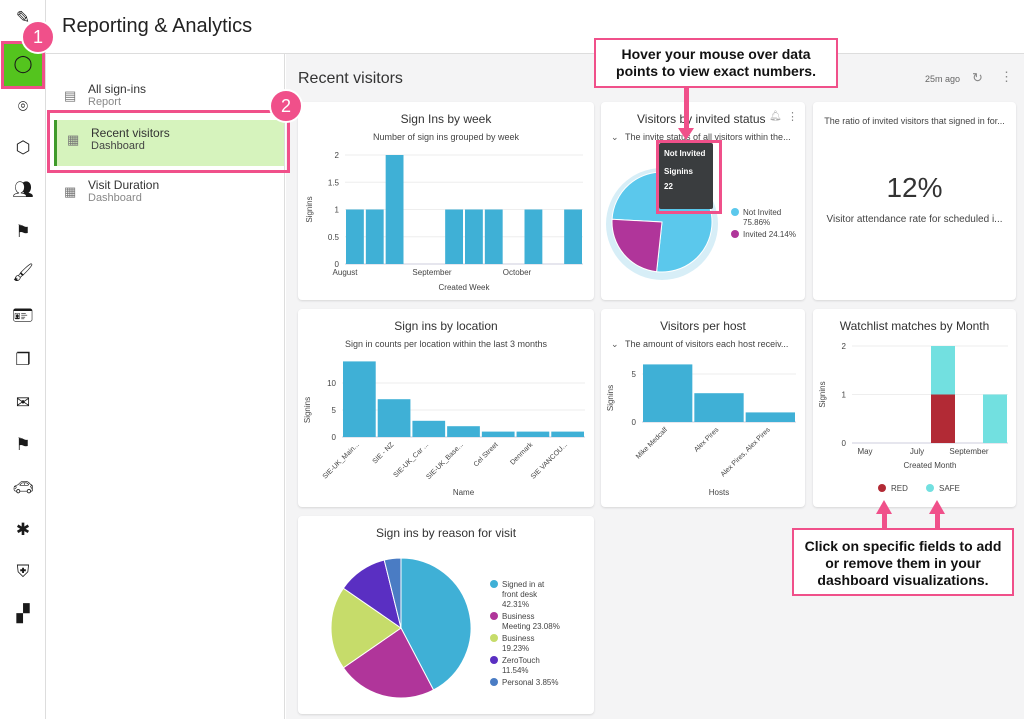 Image resolution: width=1024 pixels, height=719 pixels. I want to click on x-tick-label: SIE - NZ, so click(384, 453).